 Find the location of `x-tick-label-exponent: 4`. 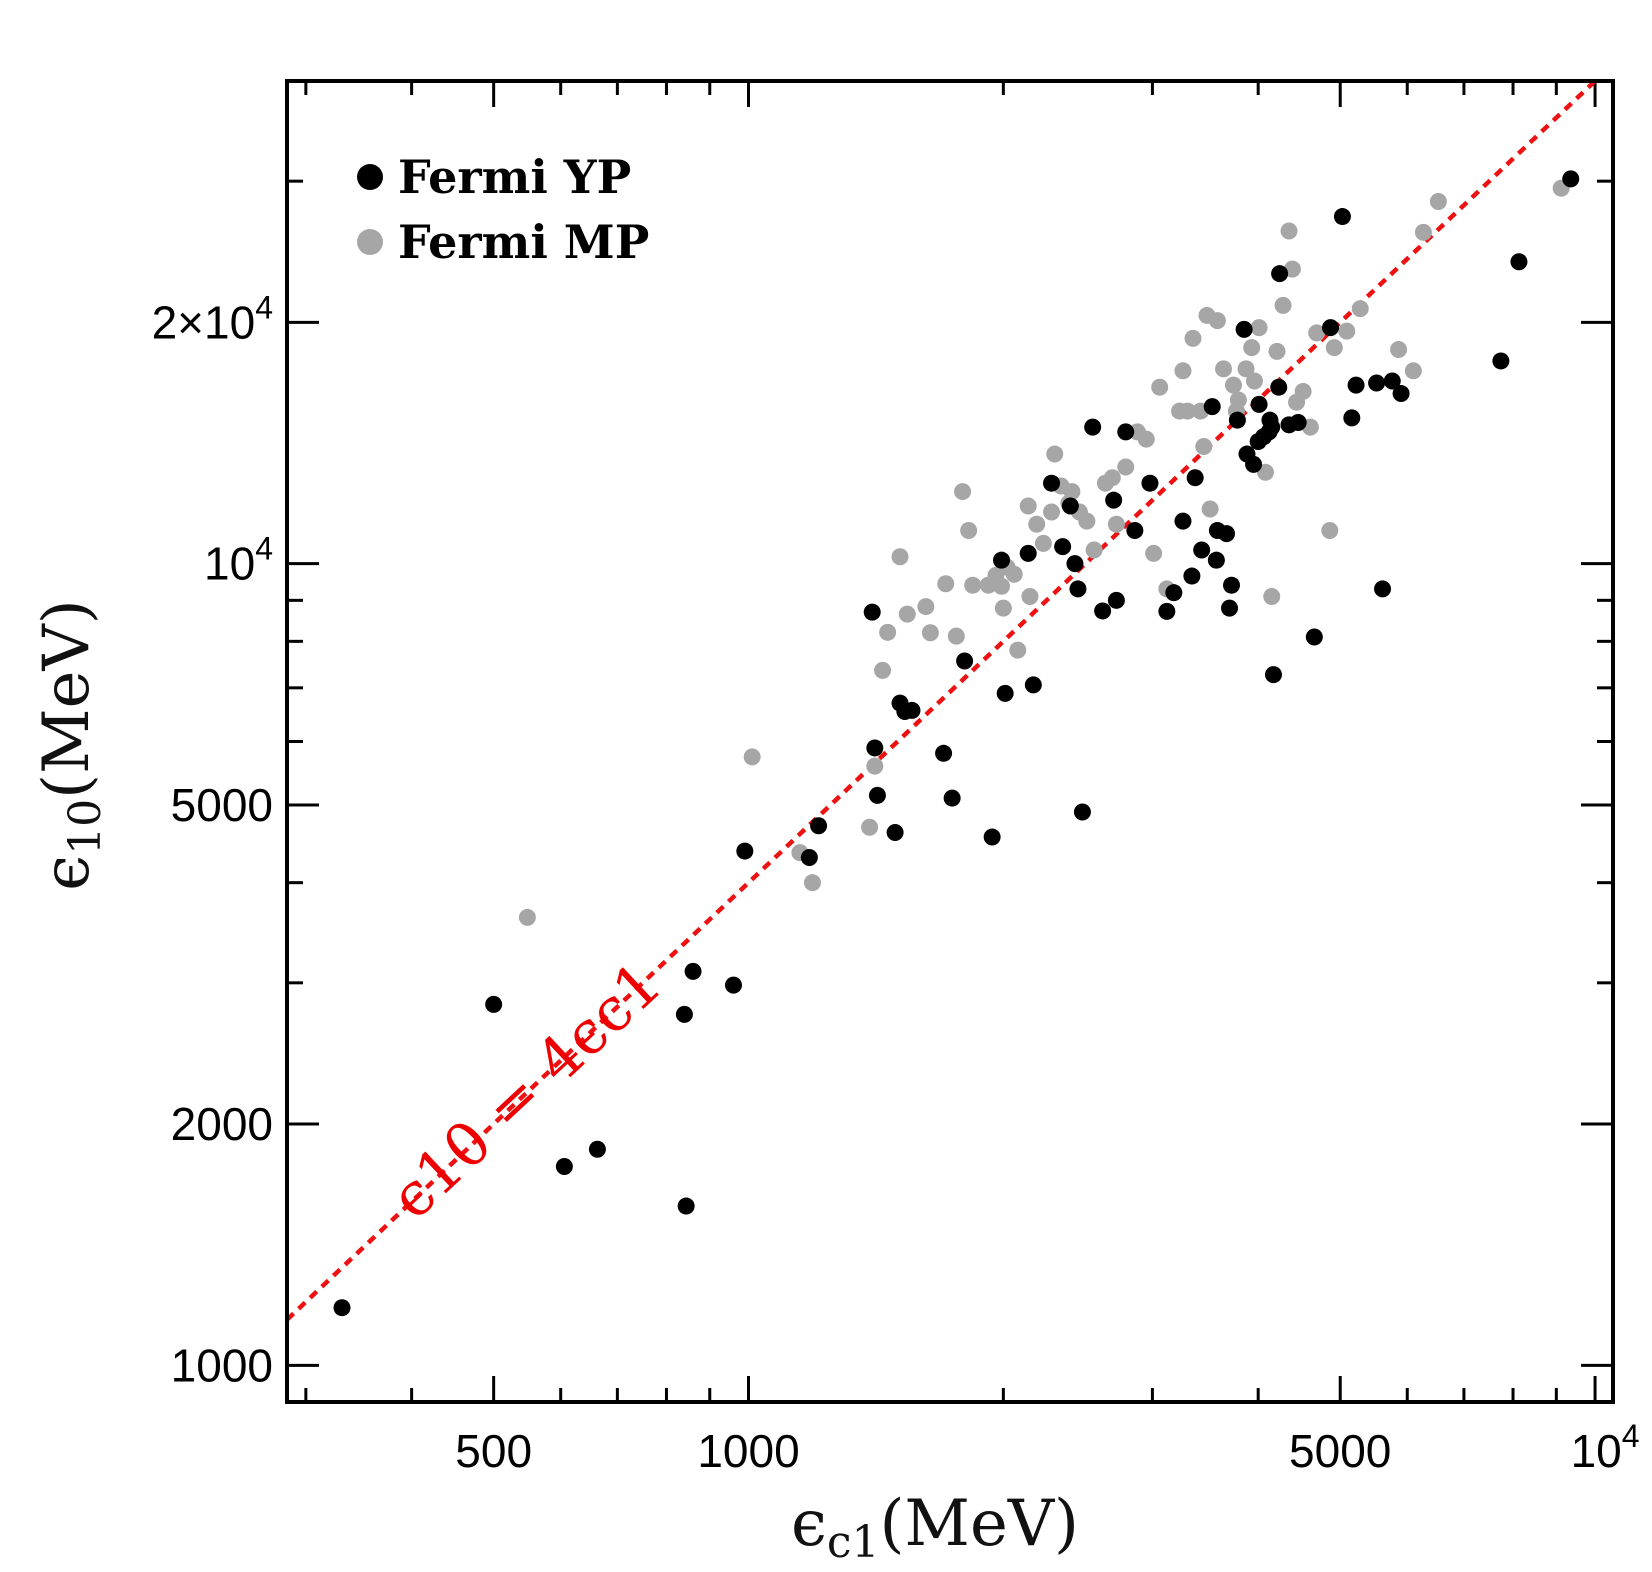

x-tick-label-exponent: 4 is located at coordinates (1631, 1436).